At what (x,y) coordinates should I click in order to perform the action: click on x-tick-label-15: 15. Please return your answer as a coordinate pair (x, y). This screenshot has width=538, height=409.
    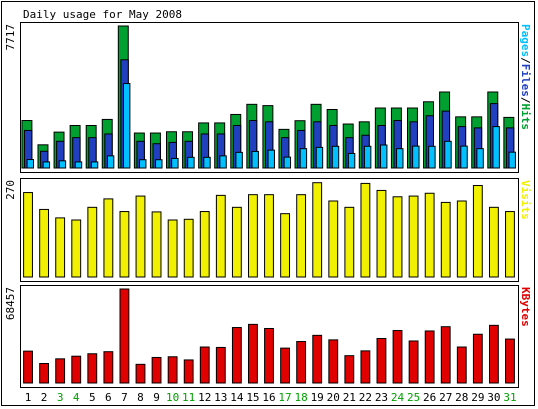
    Looking at the image, I should click on (252, 397).